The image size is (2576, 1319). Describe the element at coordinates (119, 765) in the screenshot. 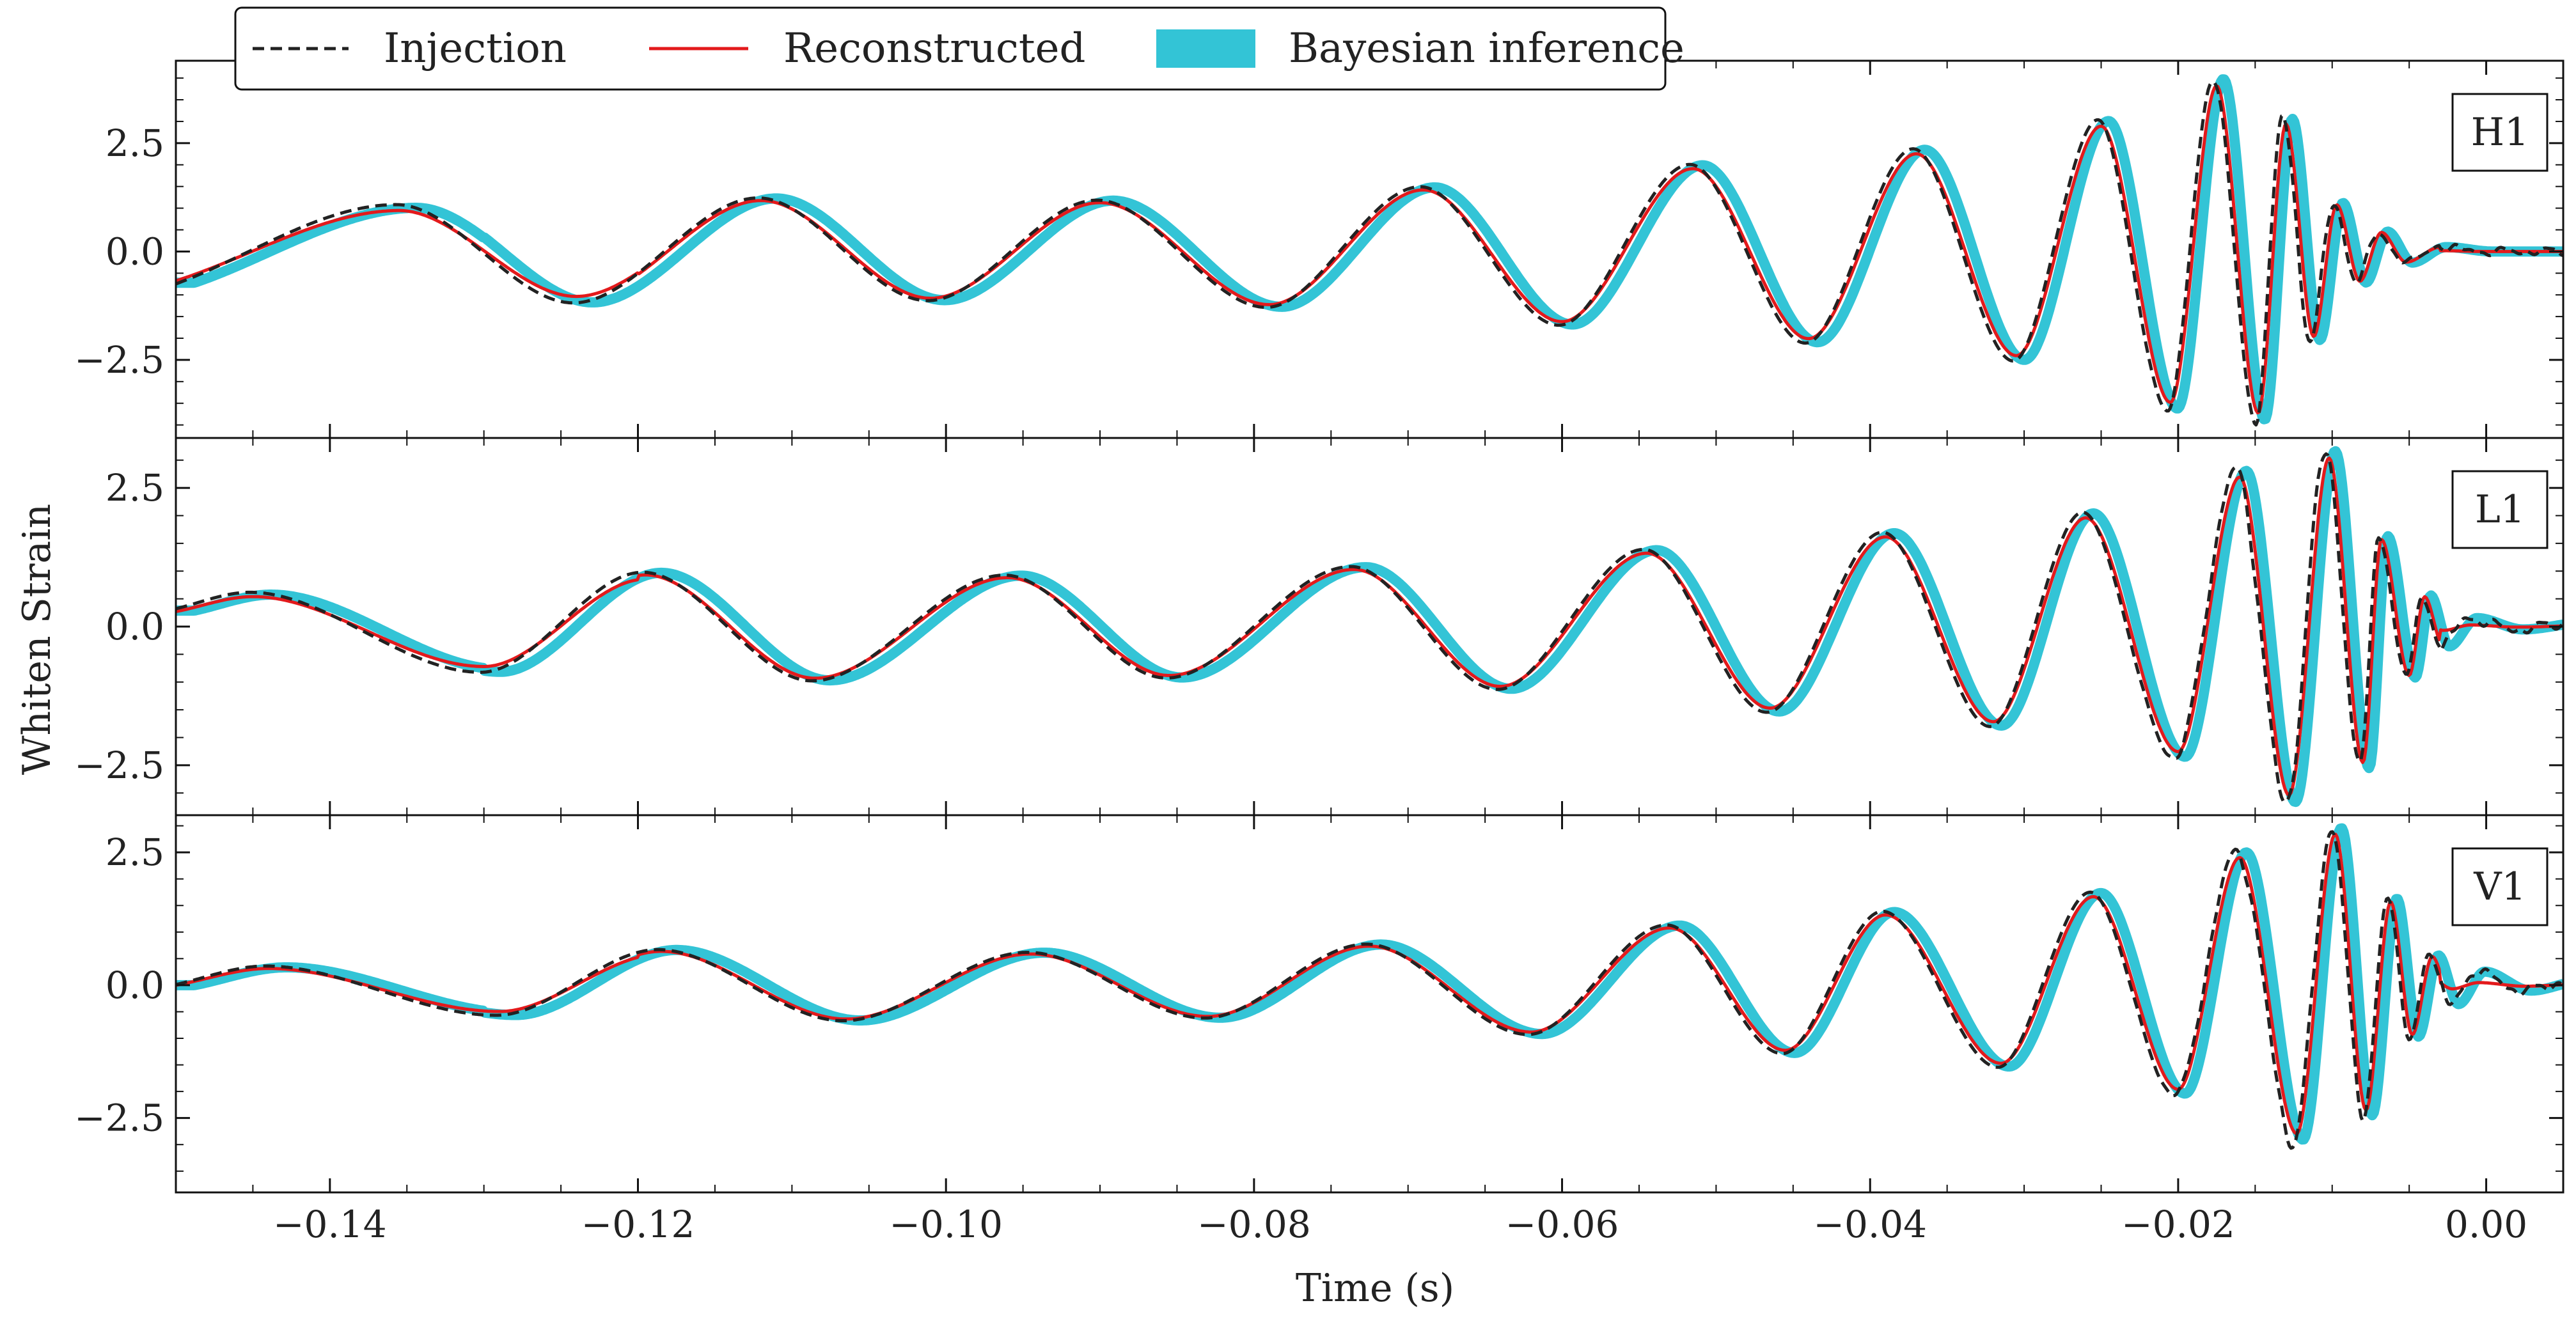

I see `y-tick-label-l1: −2.5` at that location.